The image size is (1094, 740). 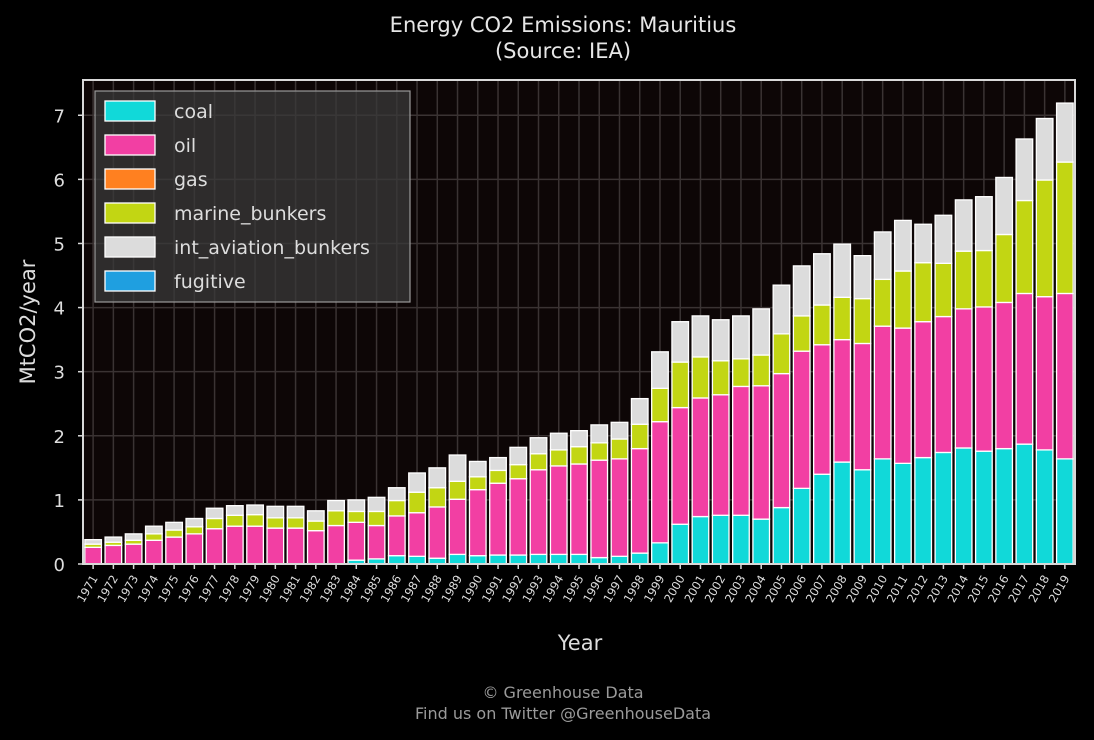 What do you see at coordinates (59, 437) in the screenshot?
I see `y-tick-label: 2` at bounding box center [59, 437].